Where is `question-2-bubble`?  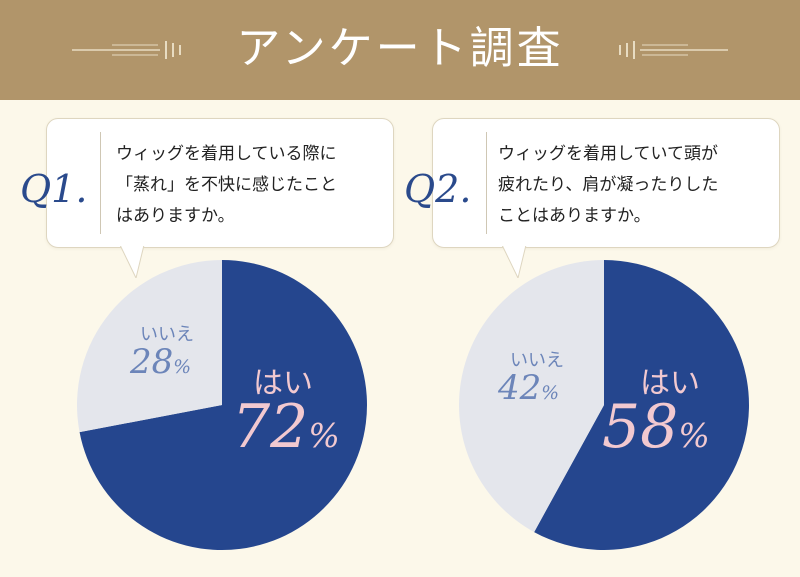
question-2-bubble is located at coordinates (606, 183).